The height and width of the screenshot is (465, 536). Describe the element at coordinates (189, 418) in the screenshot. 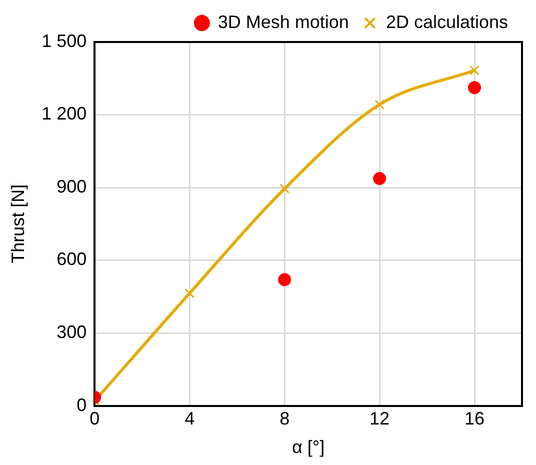

I see `x-tick-label: 4` at that location.